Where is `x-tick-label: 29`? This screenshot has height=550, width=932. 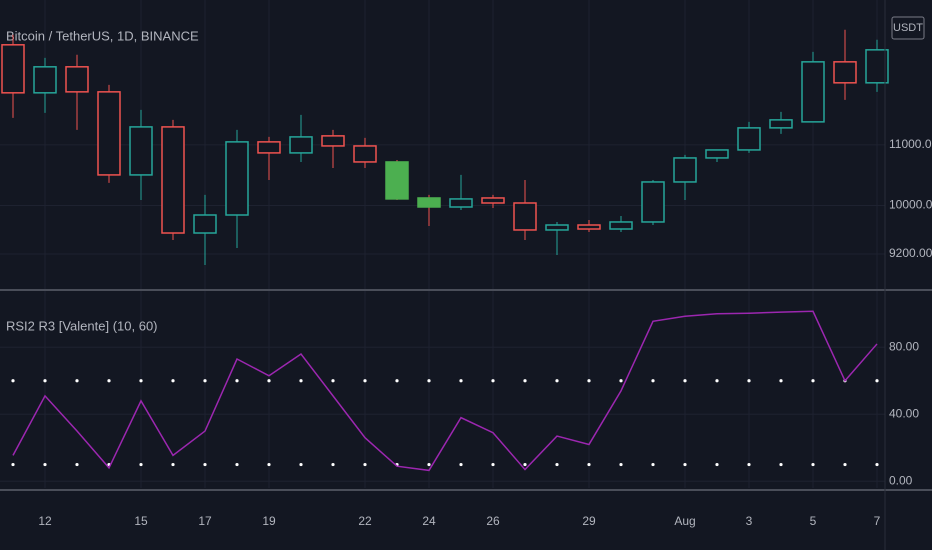
x-tick-label: 29 is located at coordinates (589, 521).